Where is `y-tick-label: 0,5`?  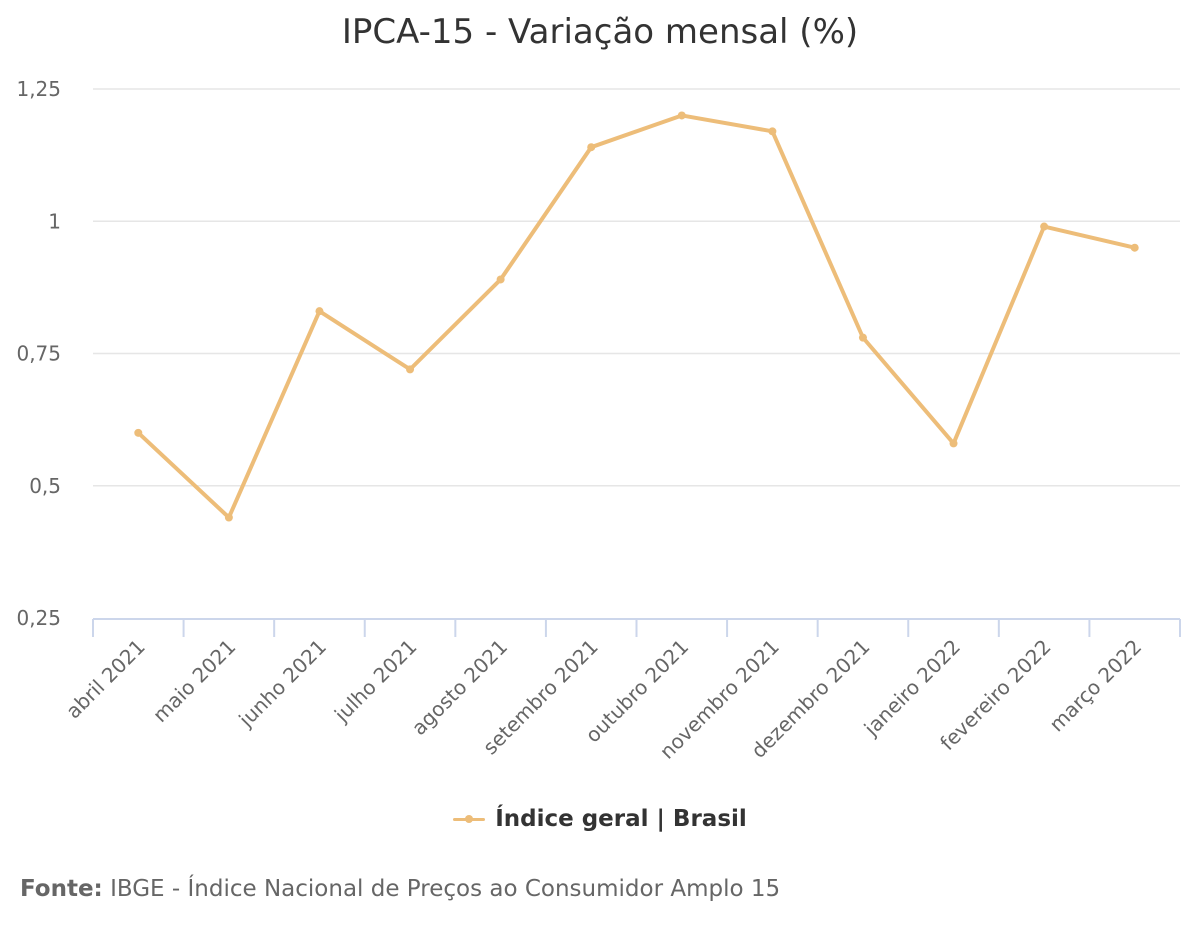 y-tick-label: 0,5 is located at coordinates (45, 486).